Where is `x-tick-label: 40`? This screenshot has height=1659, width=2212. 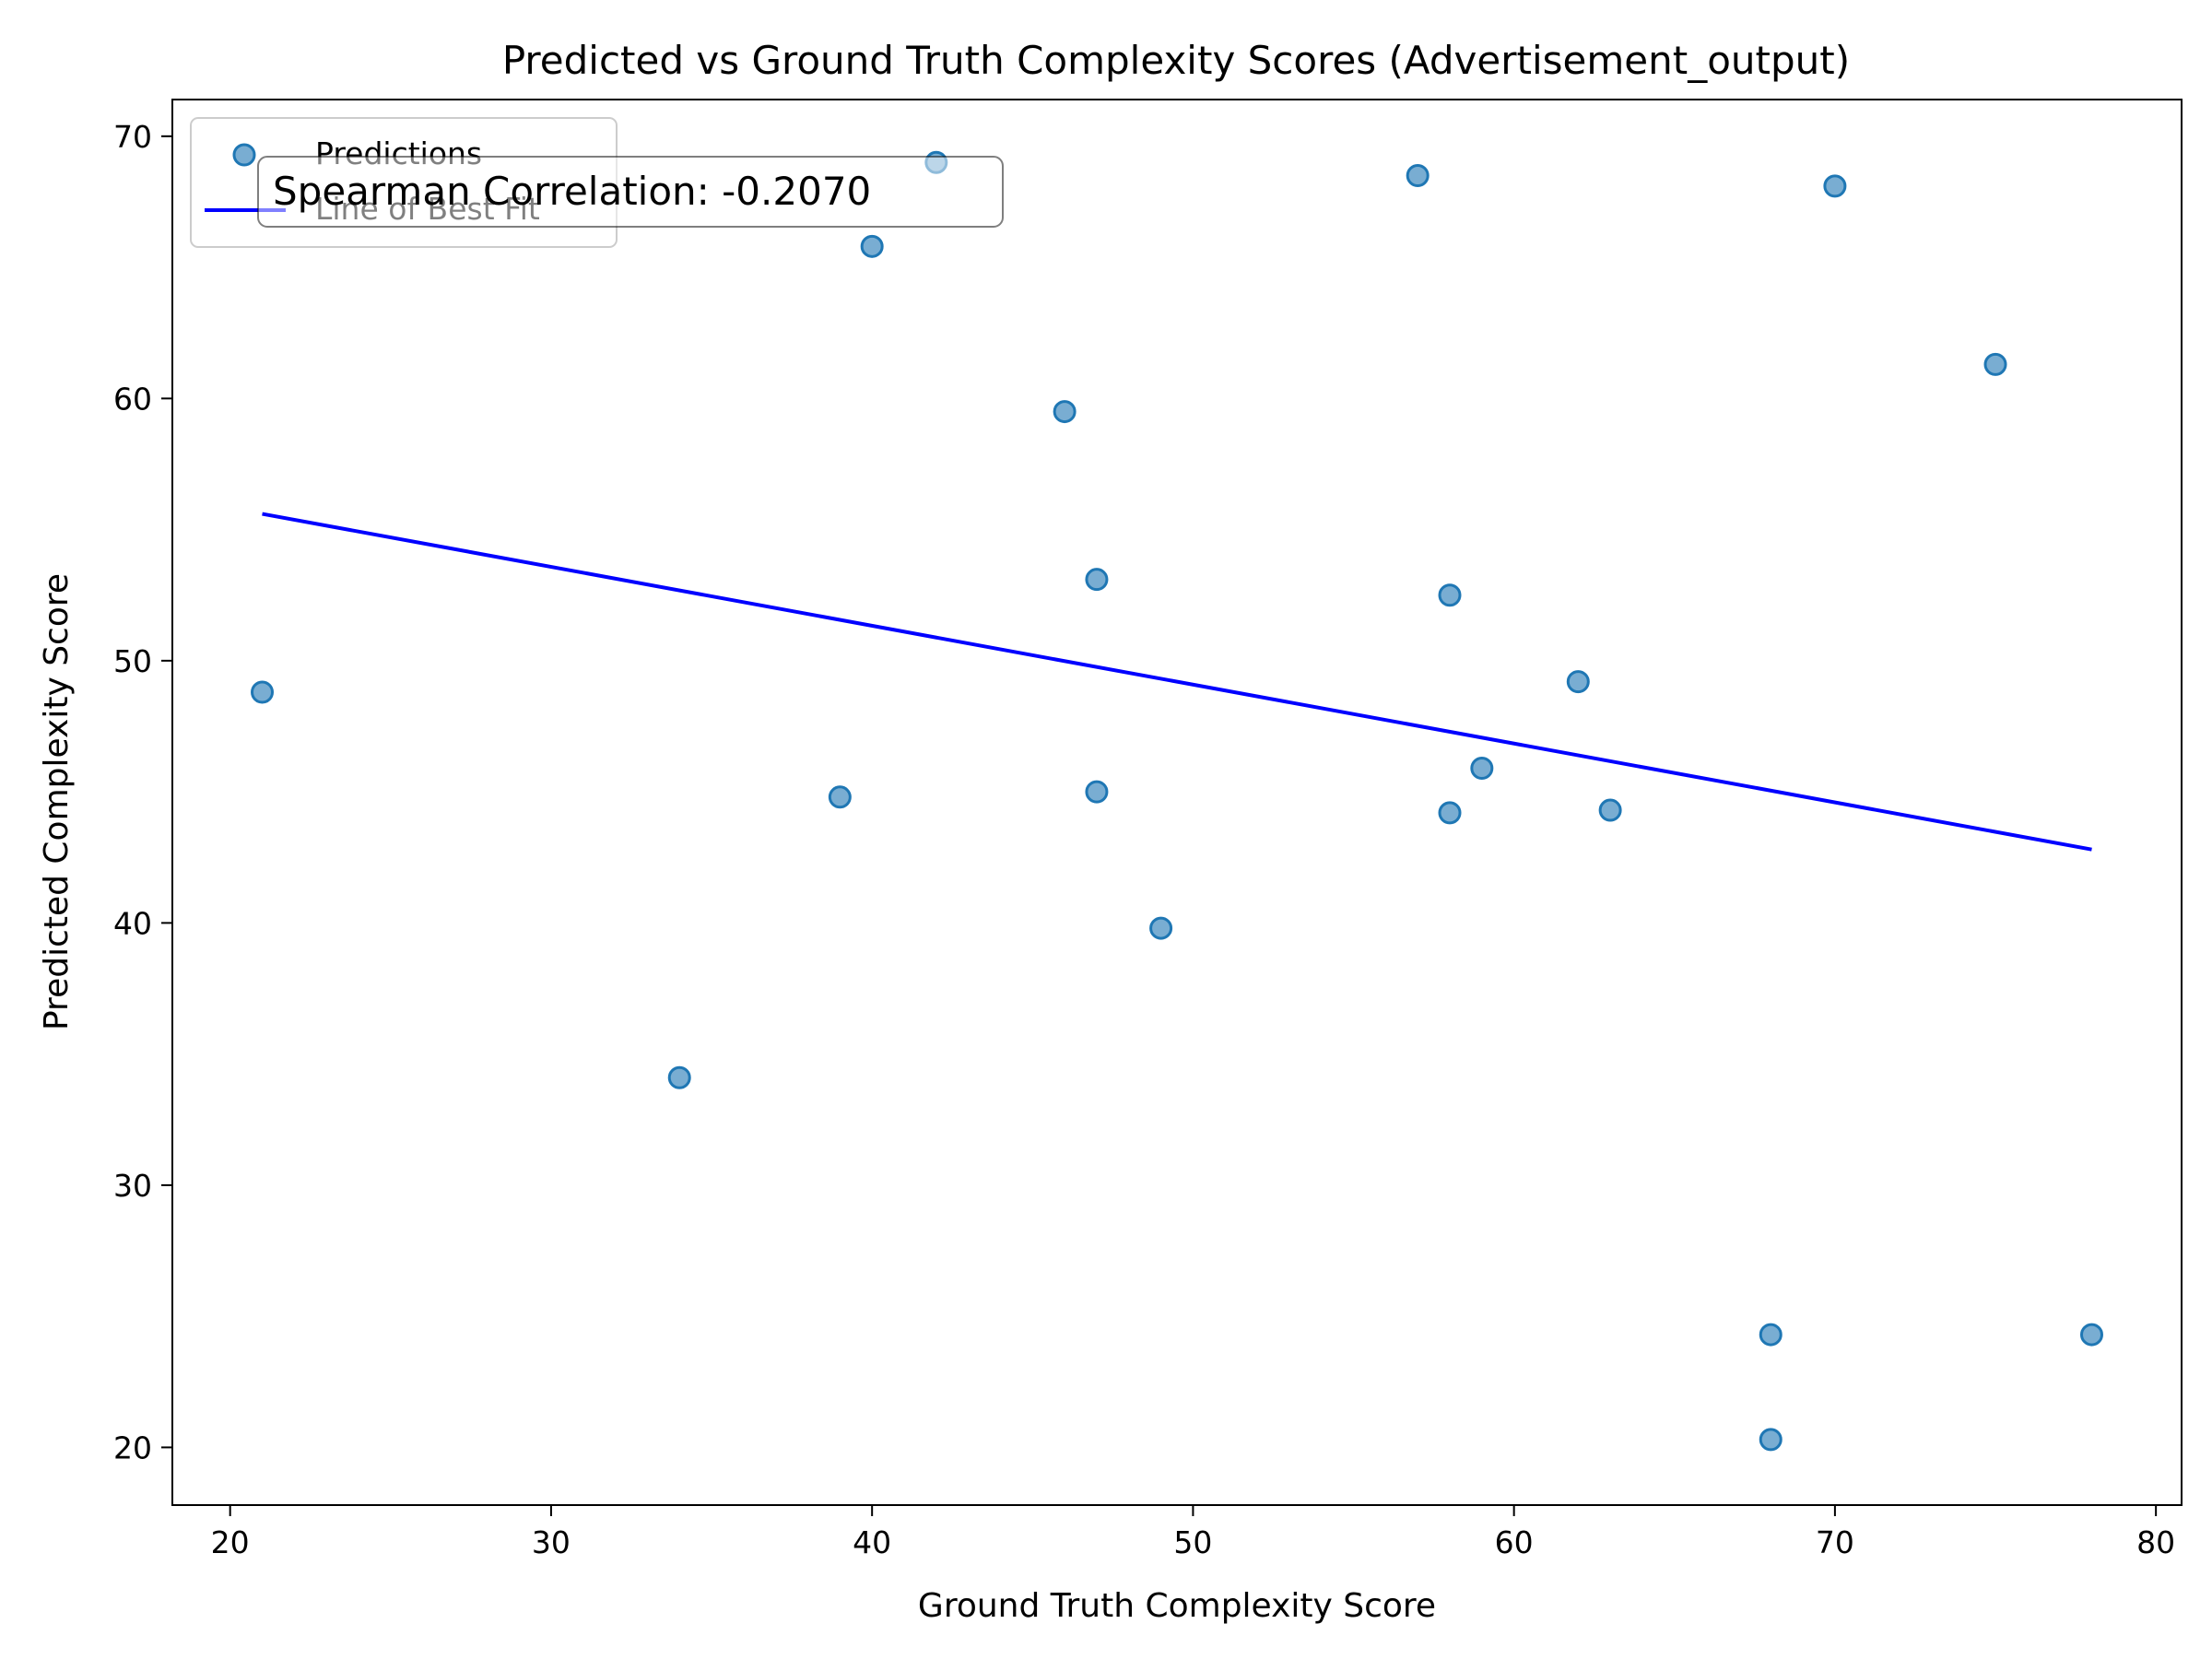
x-tick-label: 40 is located at coordinates (872, 1542).